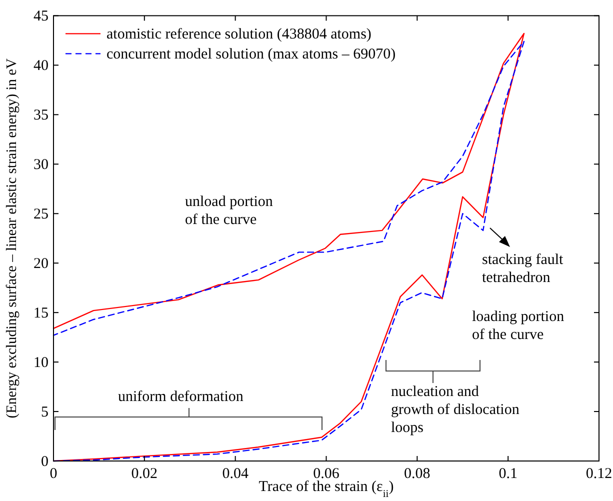 The image size is (613, 501). Describe the element at coordinates (229, 211) in the screenshot. I see `annotation: unload portion of the curve` at that location.